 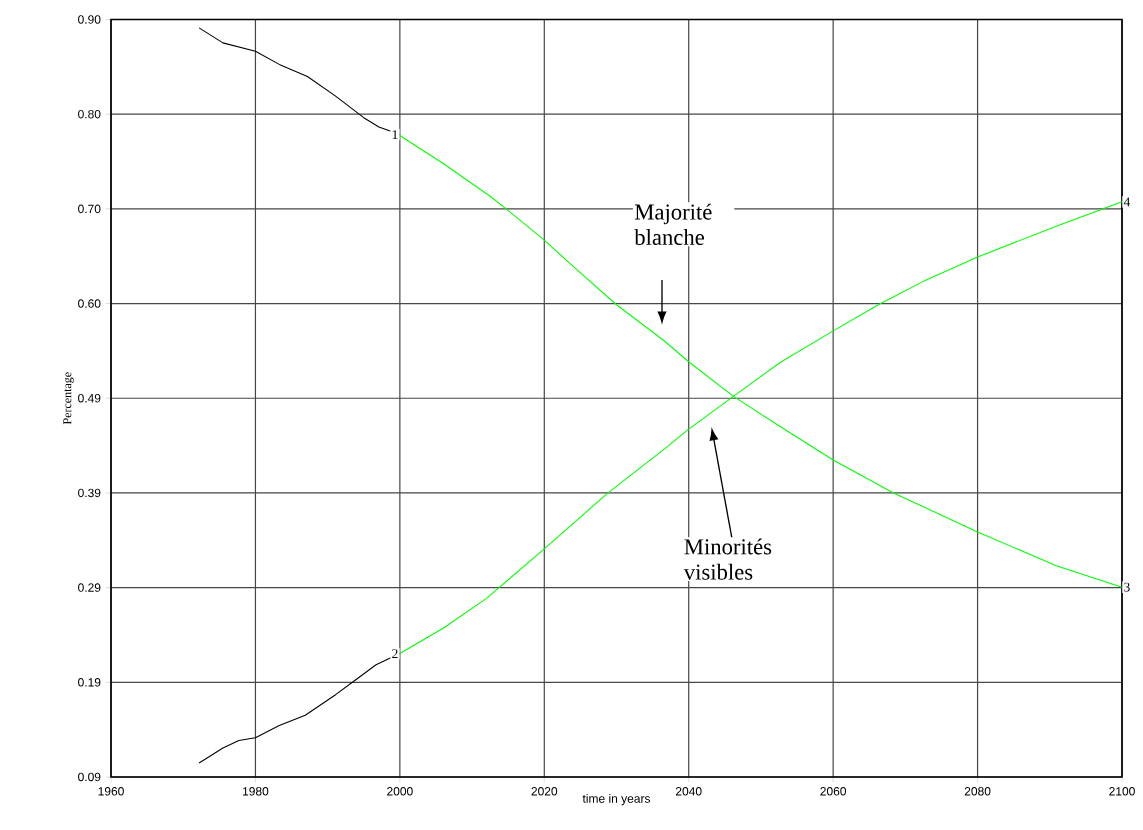 I want to click on x-tick-label: 2020, so click(x=544, y=791).